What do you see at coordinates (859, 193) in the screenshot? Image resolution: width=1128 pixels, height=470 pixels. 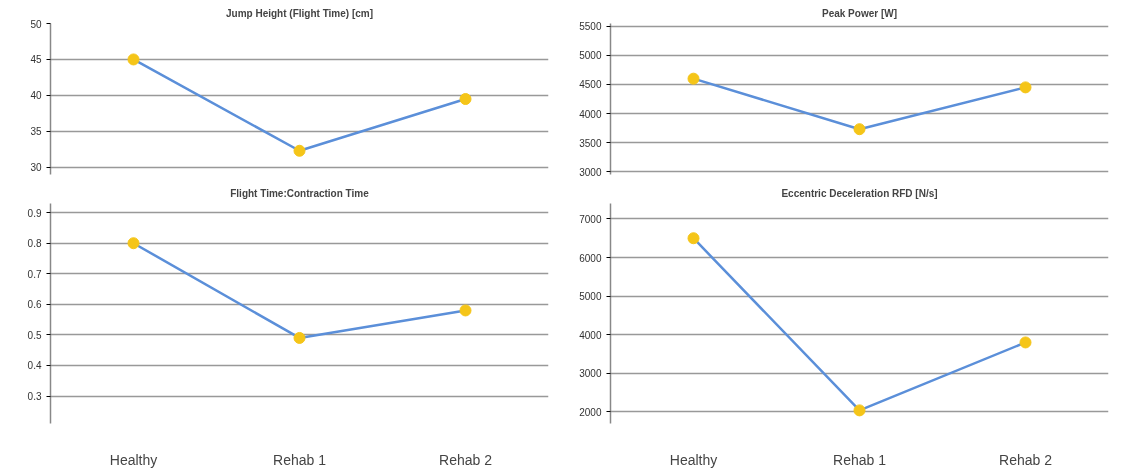 I see `chart-title: Eccentric Deceleration RFD [N/s]` at bounding box center [859, 193].